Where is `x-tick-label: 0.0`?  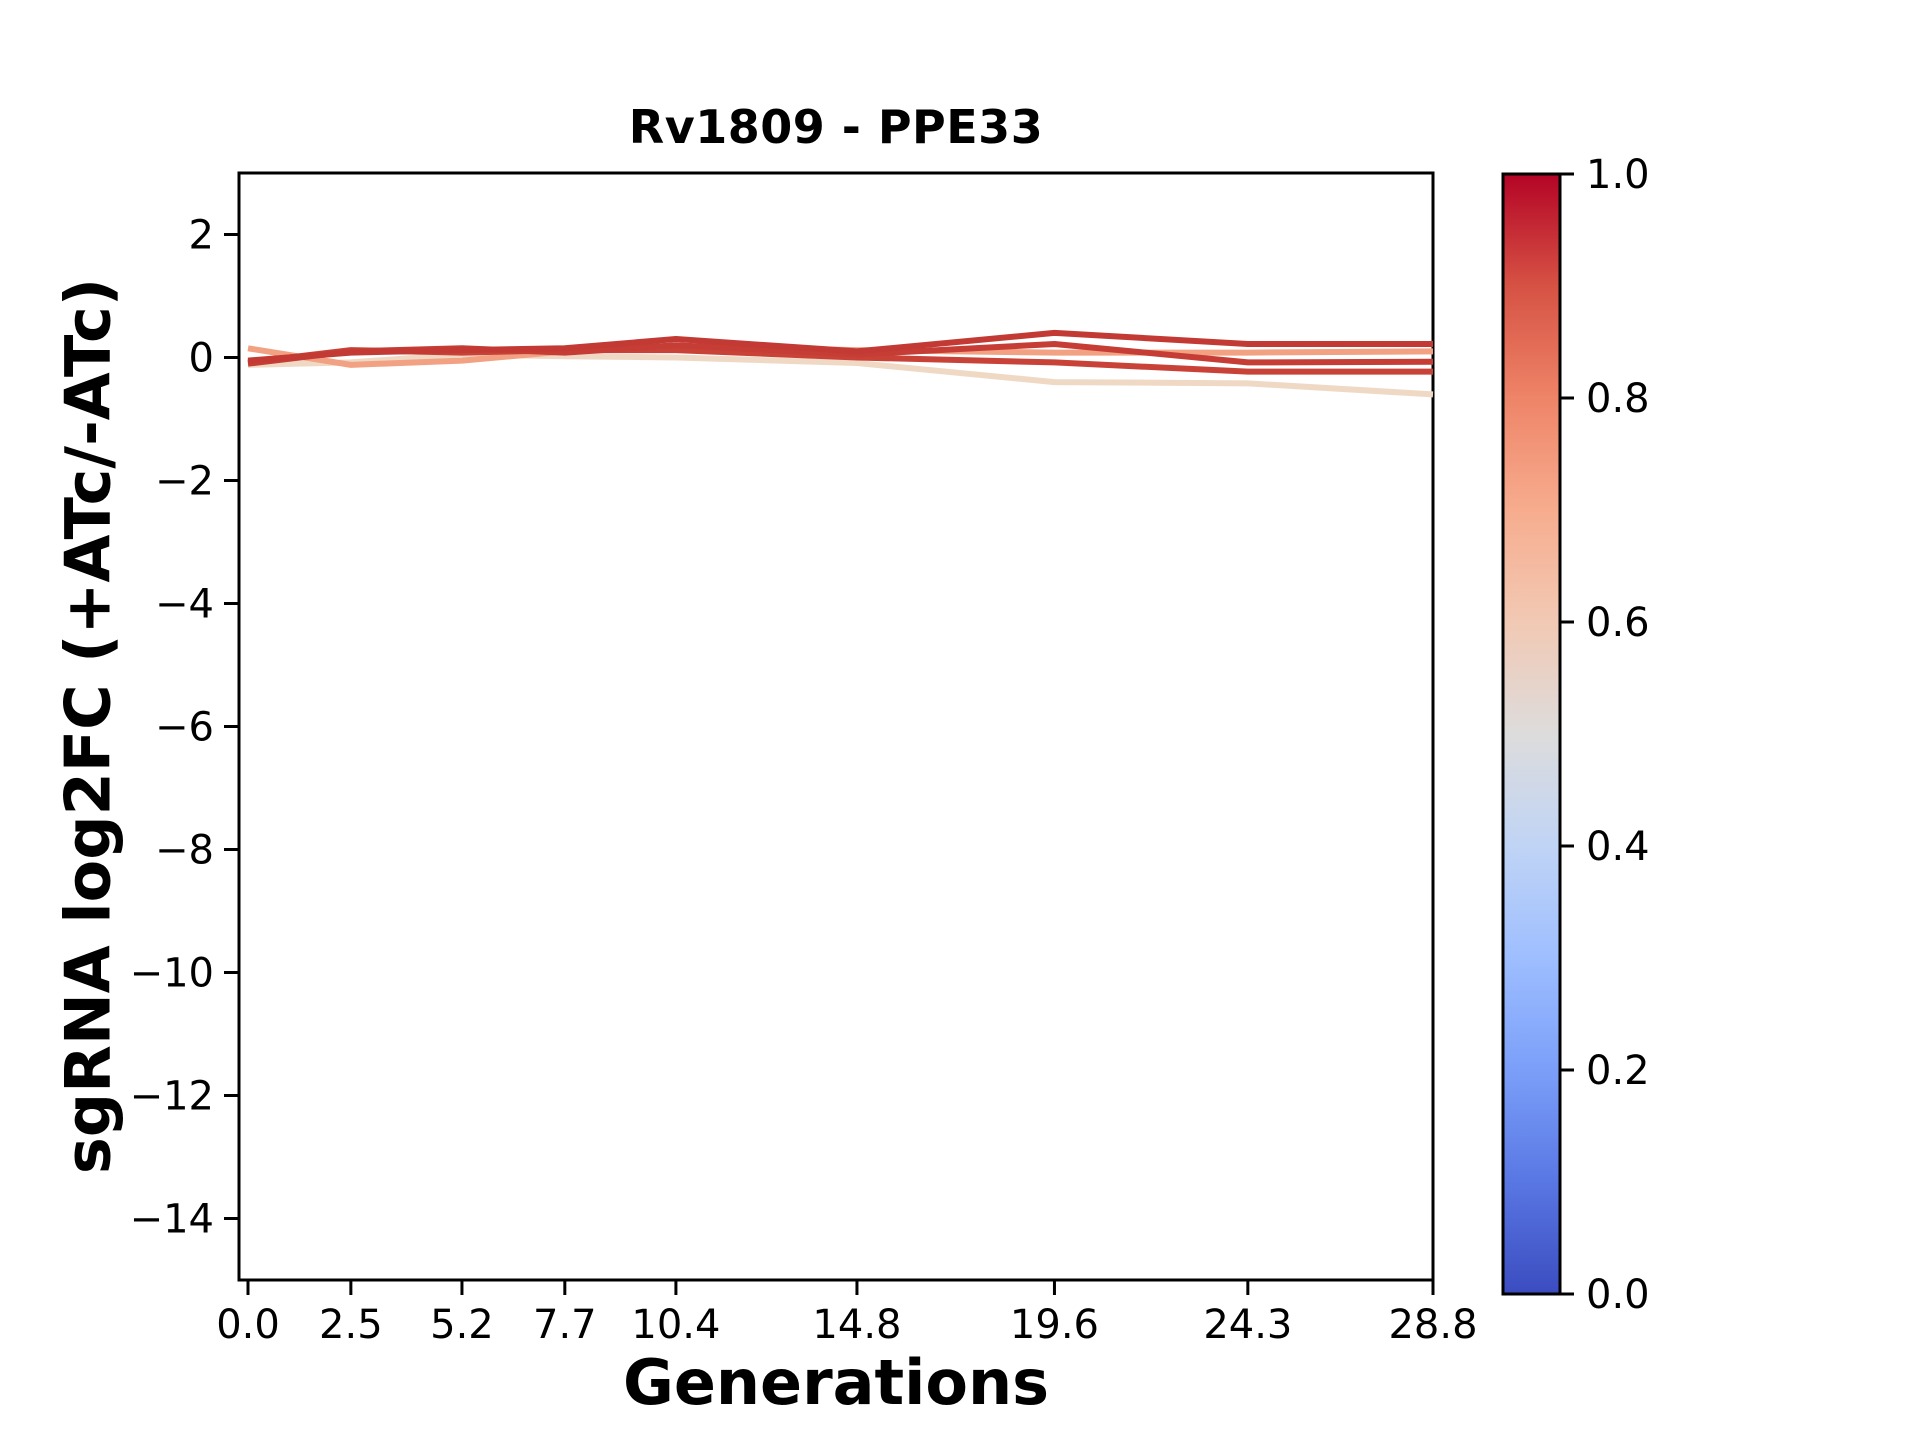 x-tick-label: 0.0 is located at coordinates (248, 1325).